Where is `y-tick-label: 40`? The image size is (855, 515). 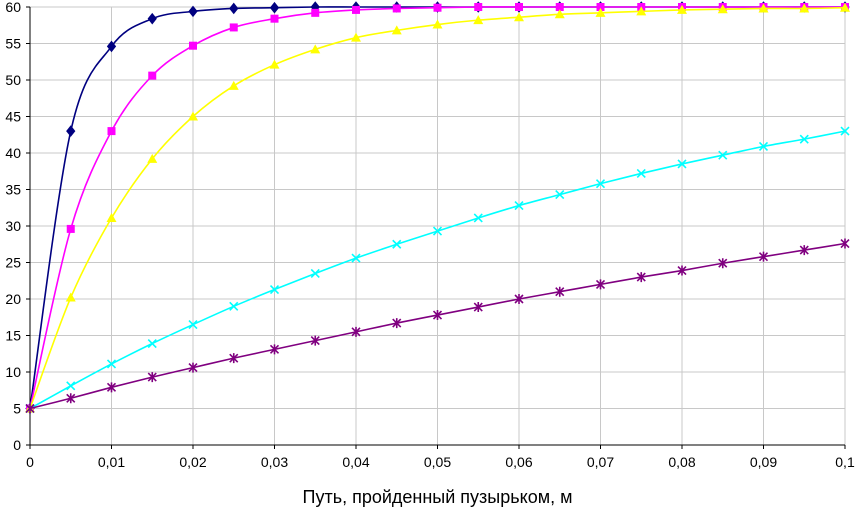
y-tick-label: 40 is located at coordinates (13, 153).